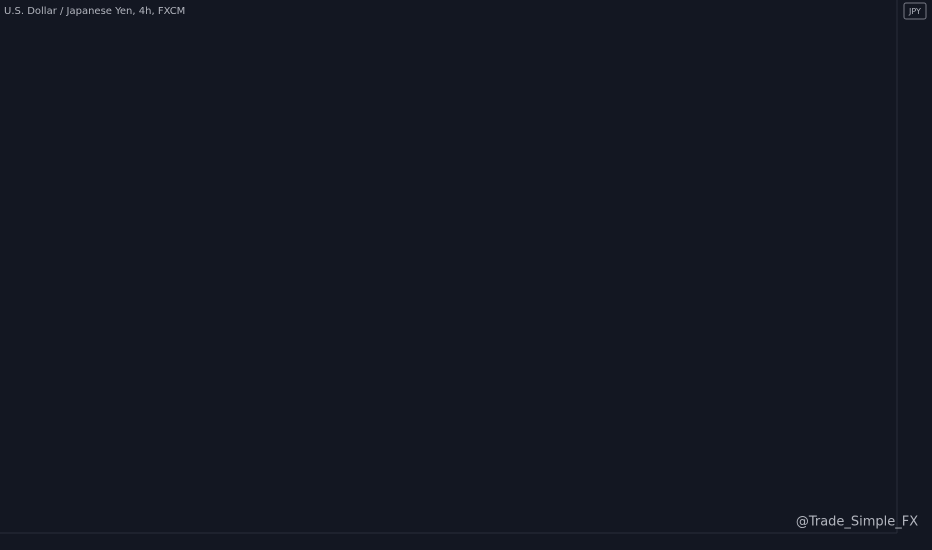  Describe the element at coordinates (857, 522) in the screenshot. I see `watermark: @Trade_Simple_FX` at that location.